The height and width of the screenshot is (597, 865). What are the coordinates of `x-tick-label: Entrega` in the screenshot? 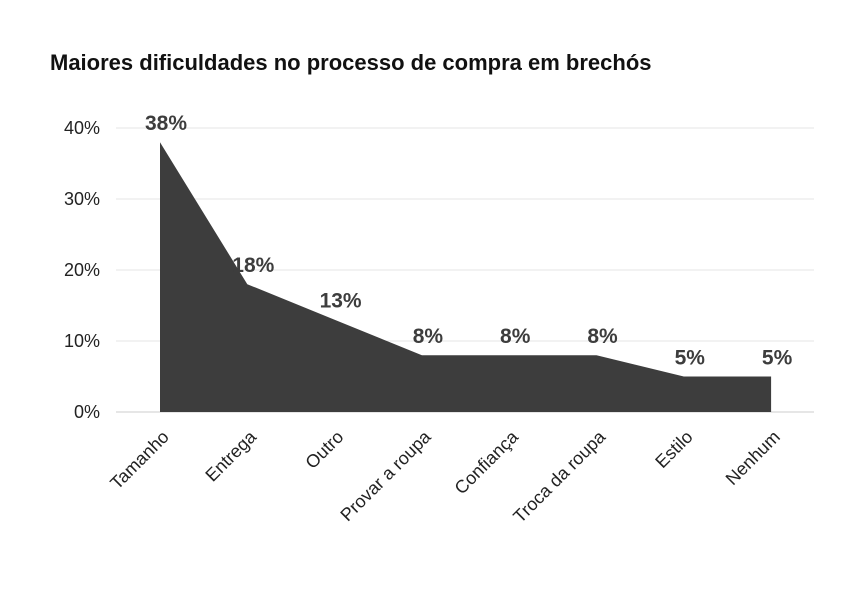 It's located at (230, 455).